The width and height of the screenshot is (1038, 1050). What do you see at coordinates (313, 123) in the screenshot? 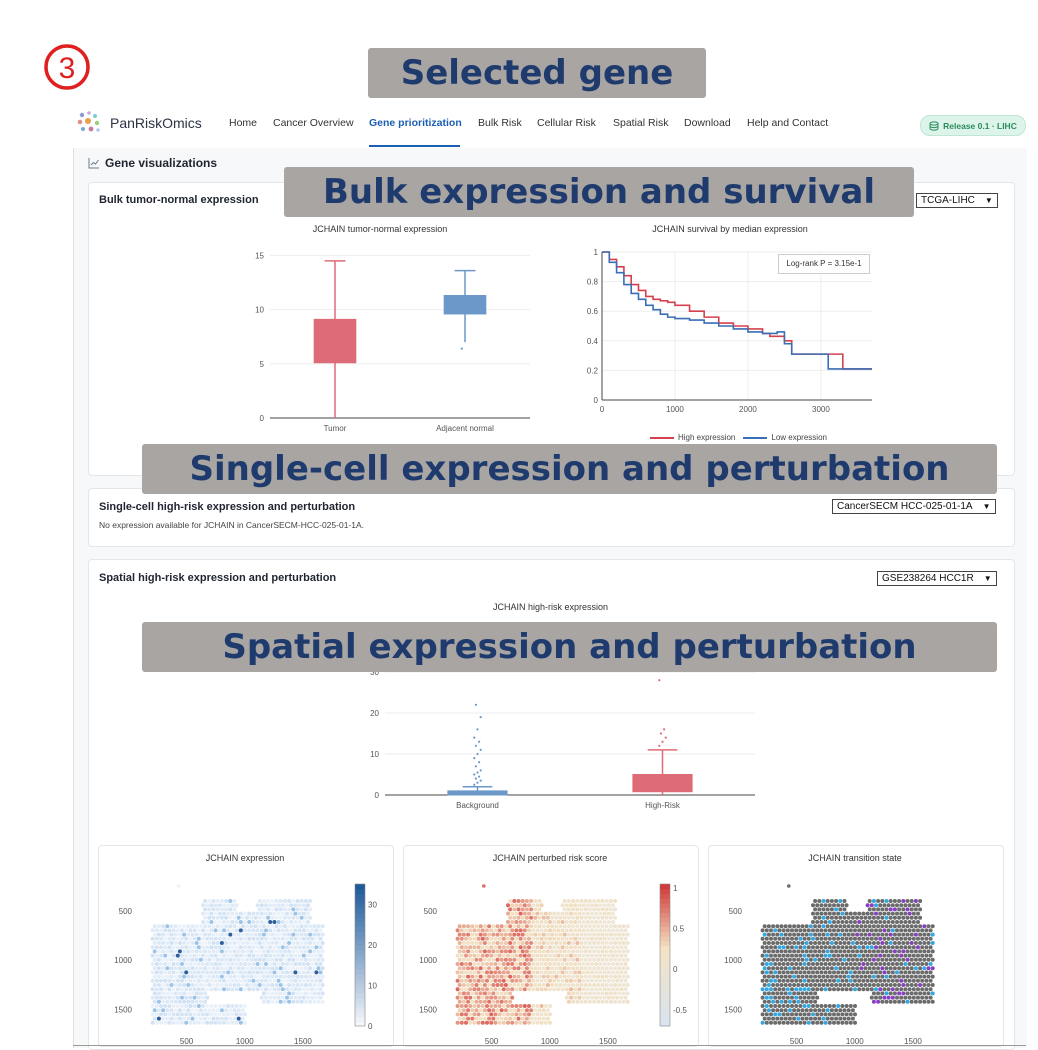
I see `nav-cancer-overview: Cancer Overview` at bounding box center [313, 123].